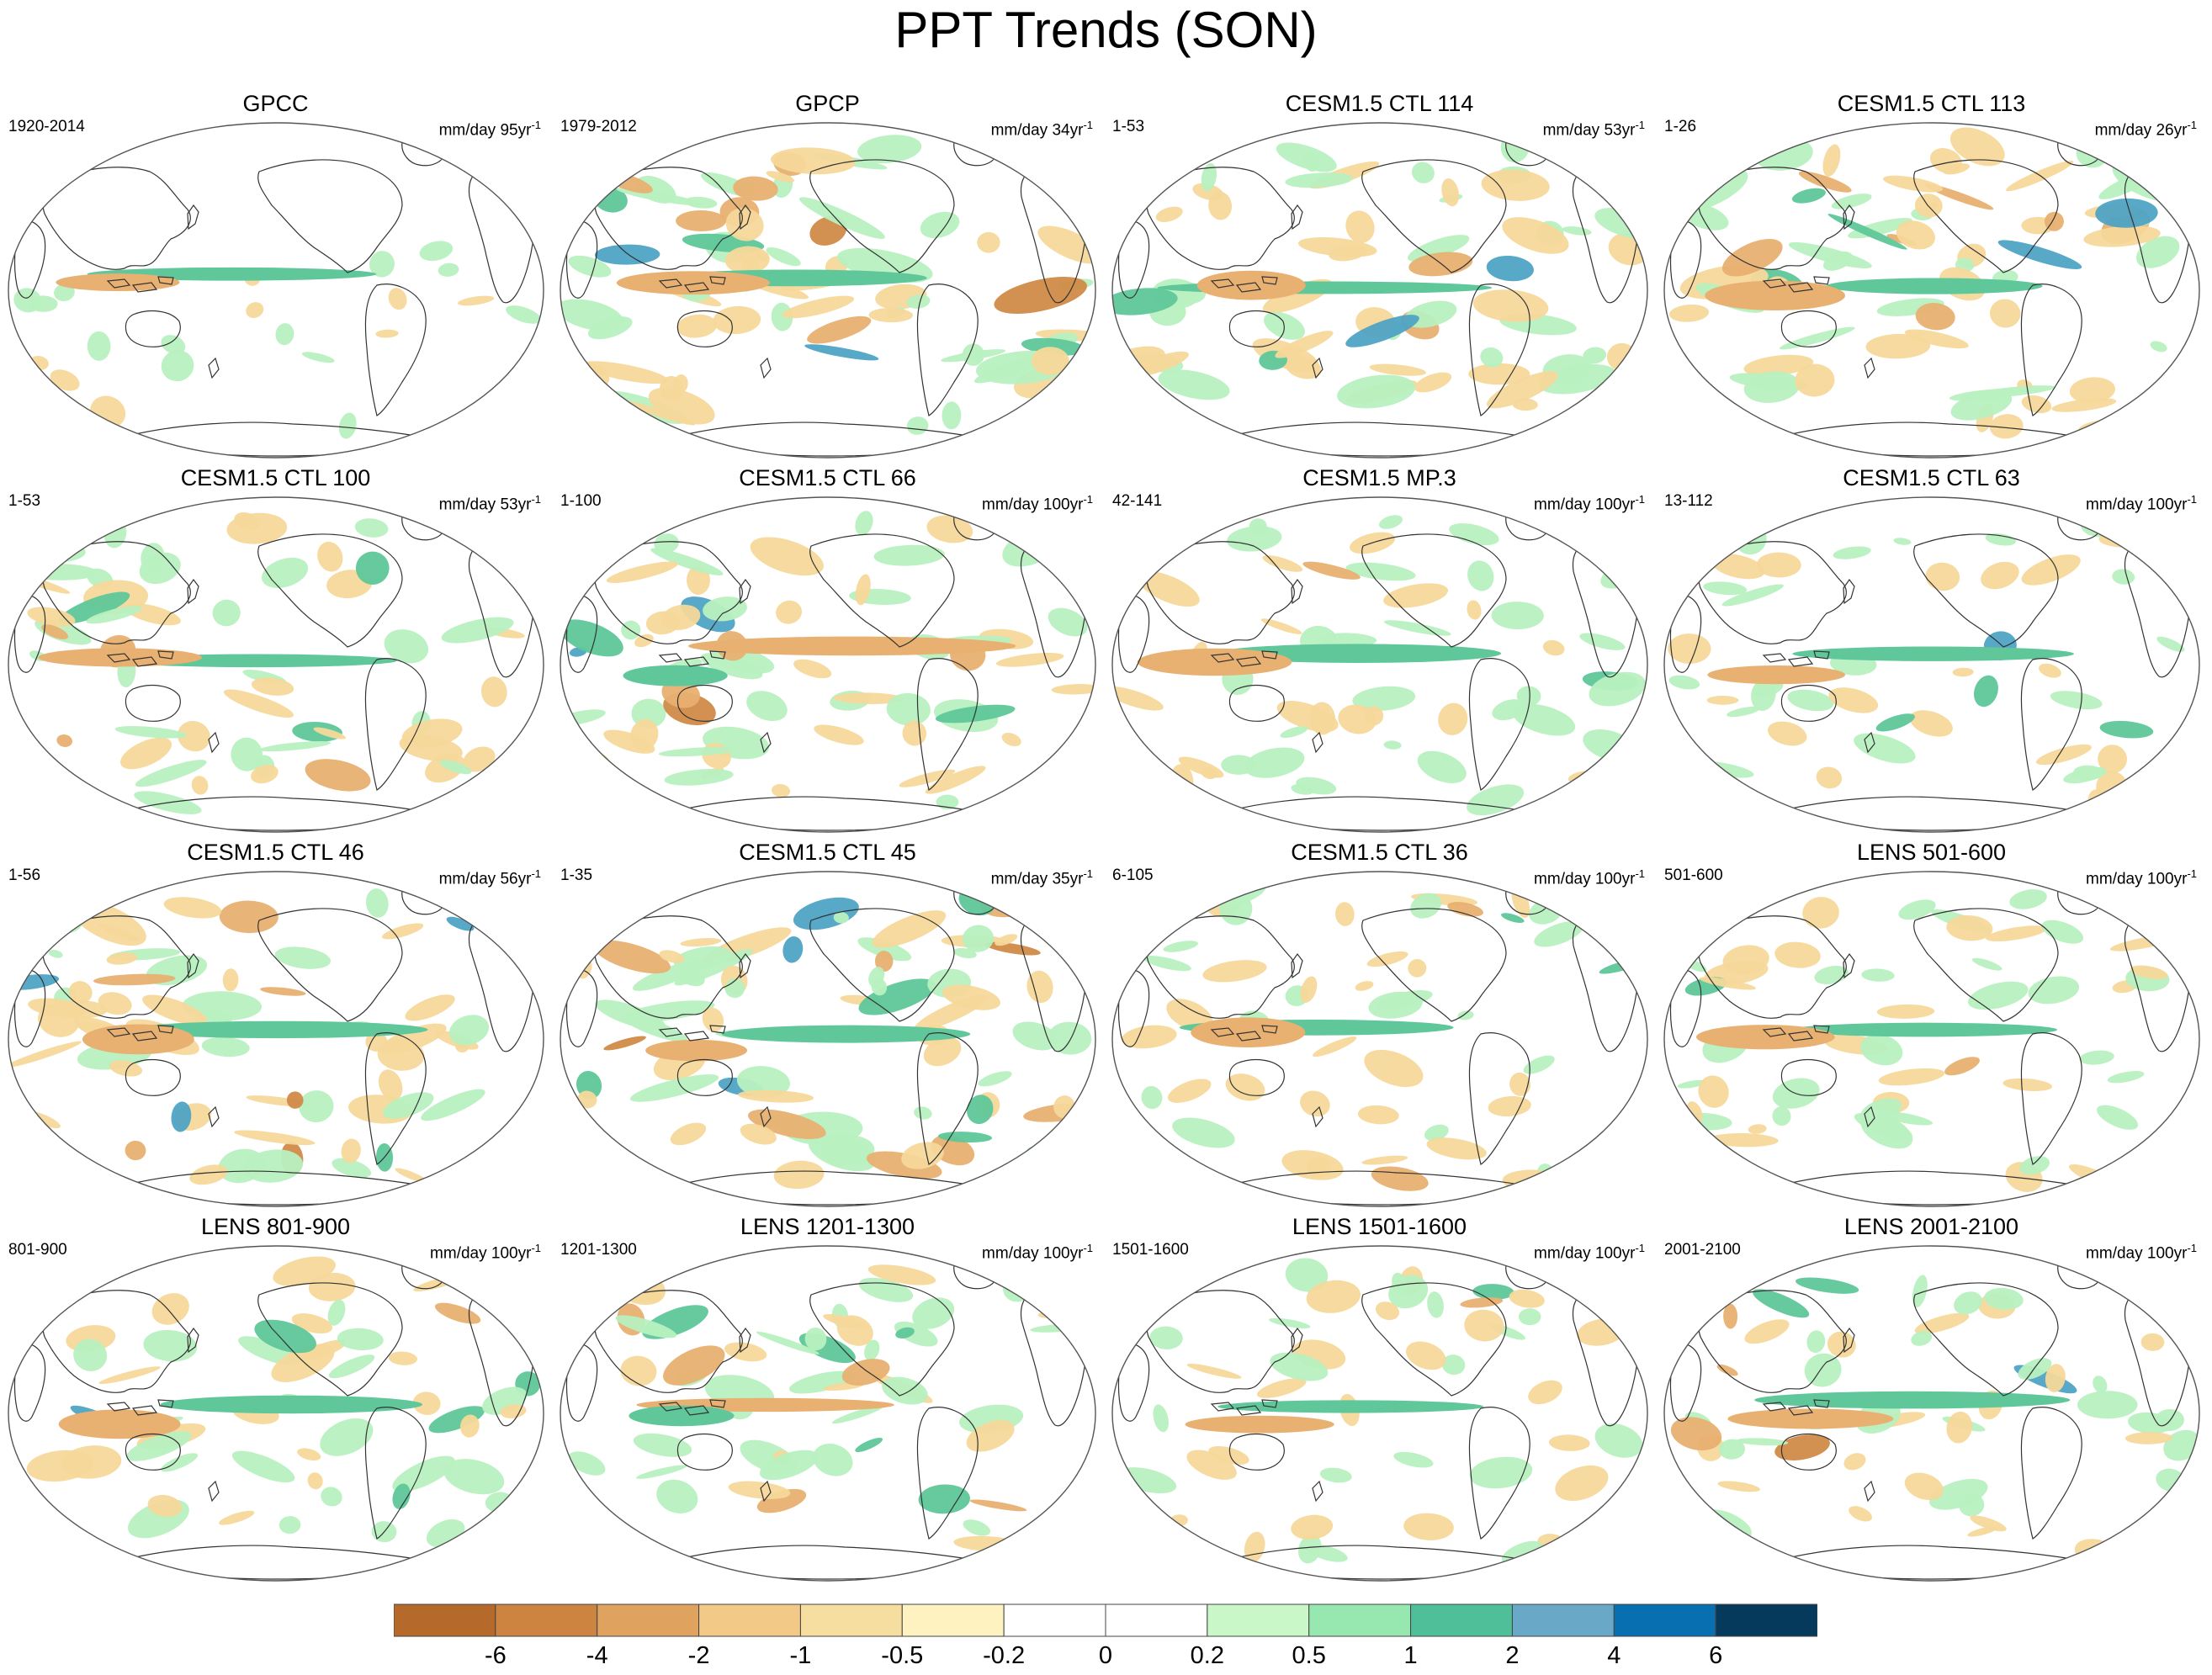 The width and height of the screenshot is (2212, 1675). I want to click on panel-period: 1920-2014, so click(46, 126).